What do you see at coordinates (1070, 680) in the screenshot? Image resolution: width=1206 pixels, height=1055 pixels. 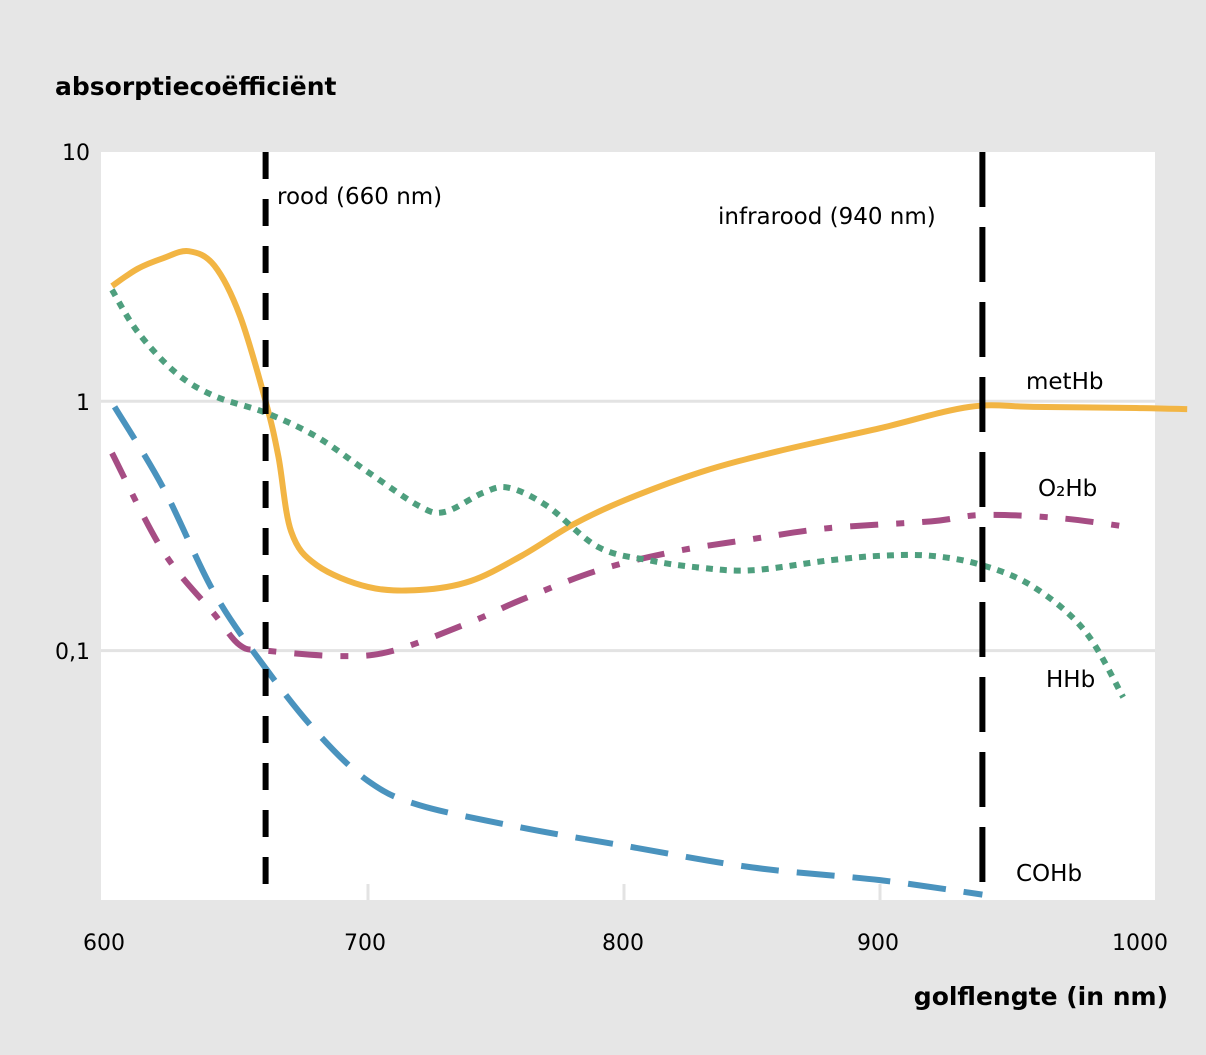 I see `series-label-hhb: HHb` at bounding box center [1070, 680].